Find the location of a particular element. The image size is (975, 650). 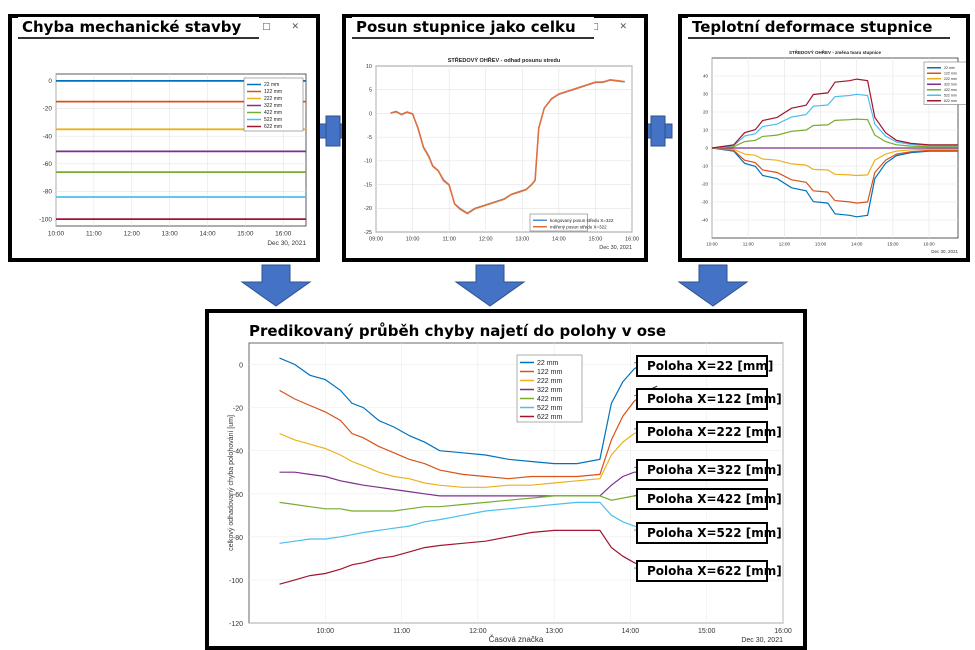

chart-title: STŘEDOVÝ OHŘEV - změna tvaru stupnice is located at coordinates (835, 51).